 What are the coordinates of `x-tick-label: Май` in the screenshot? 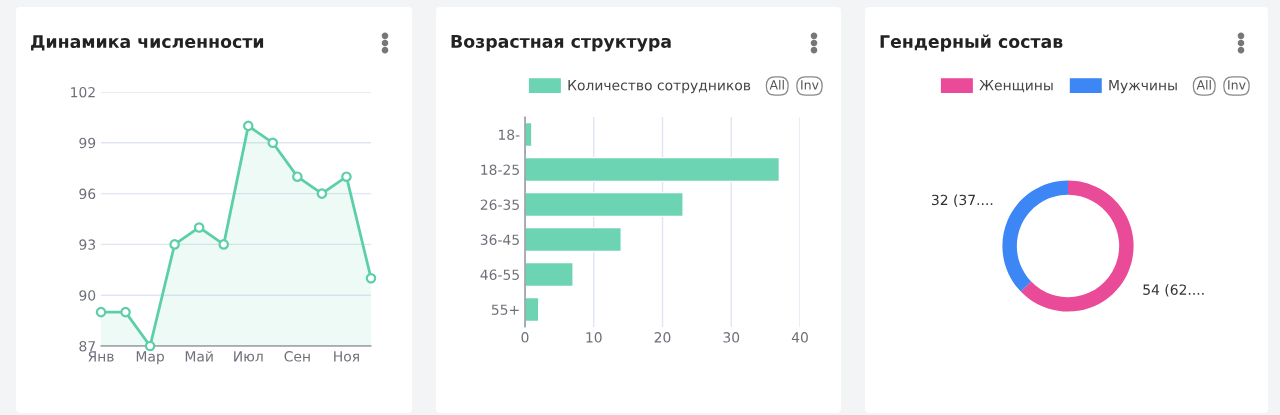 It's located at (199, 356).